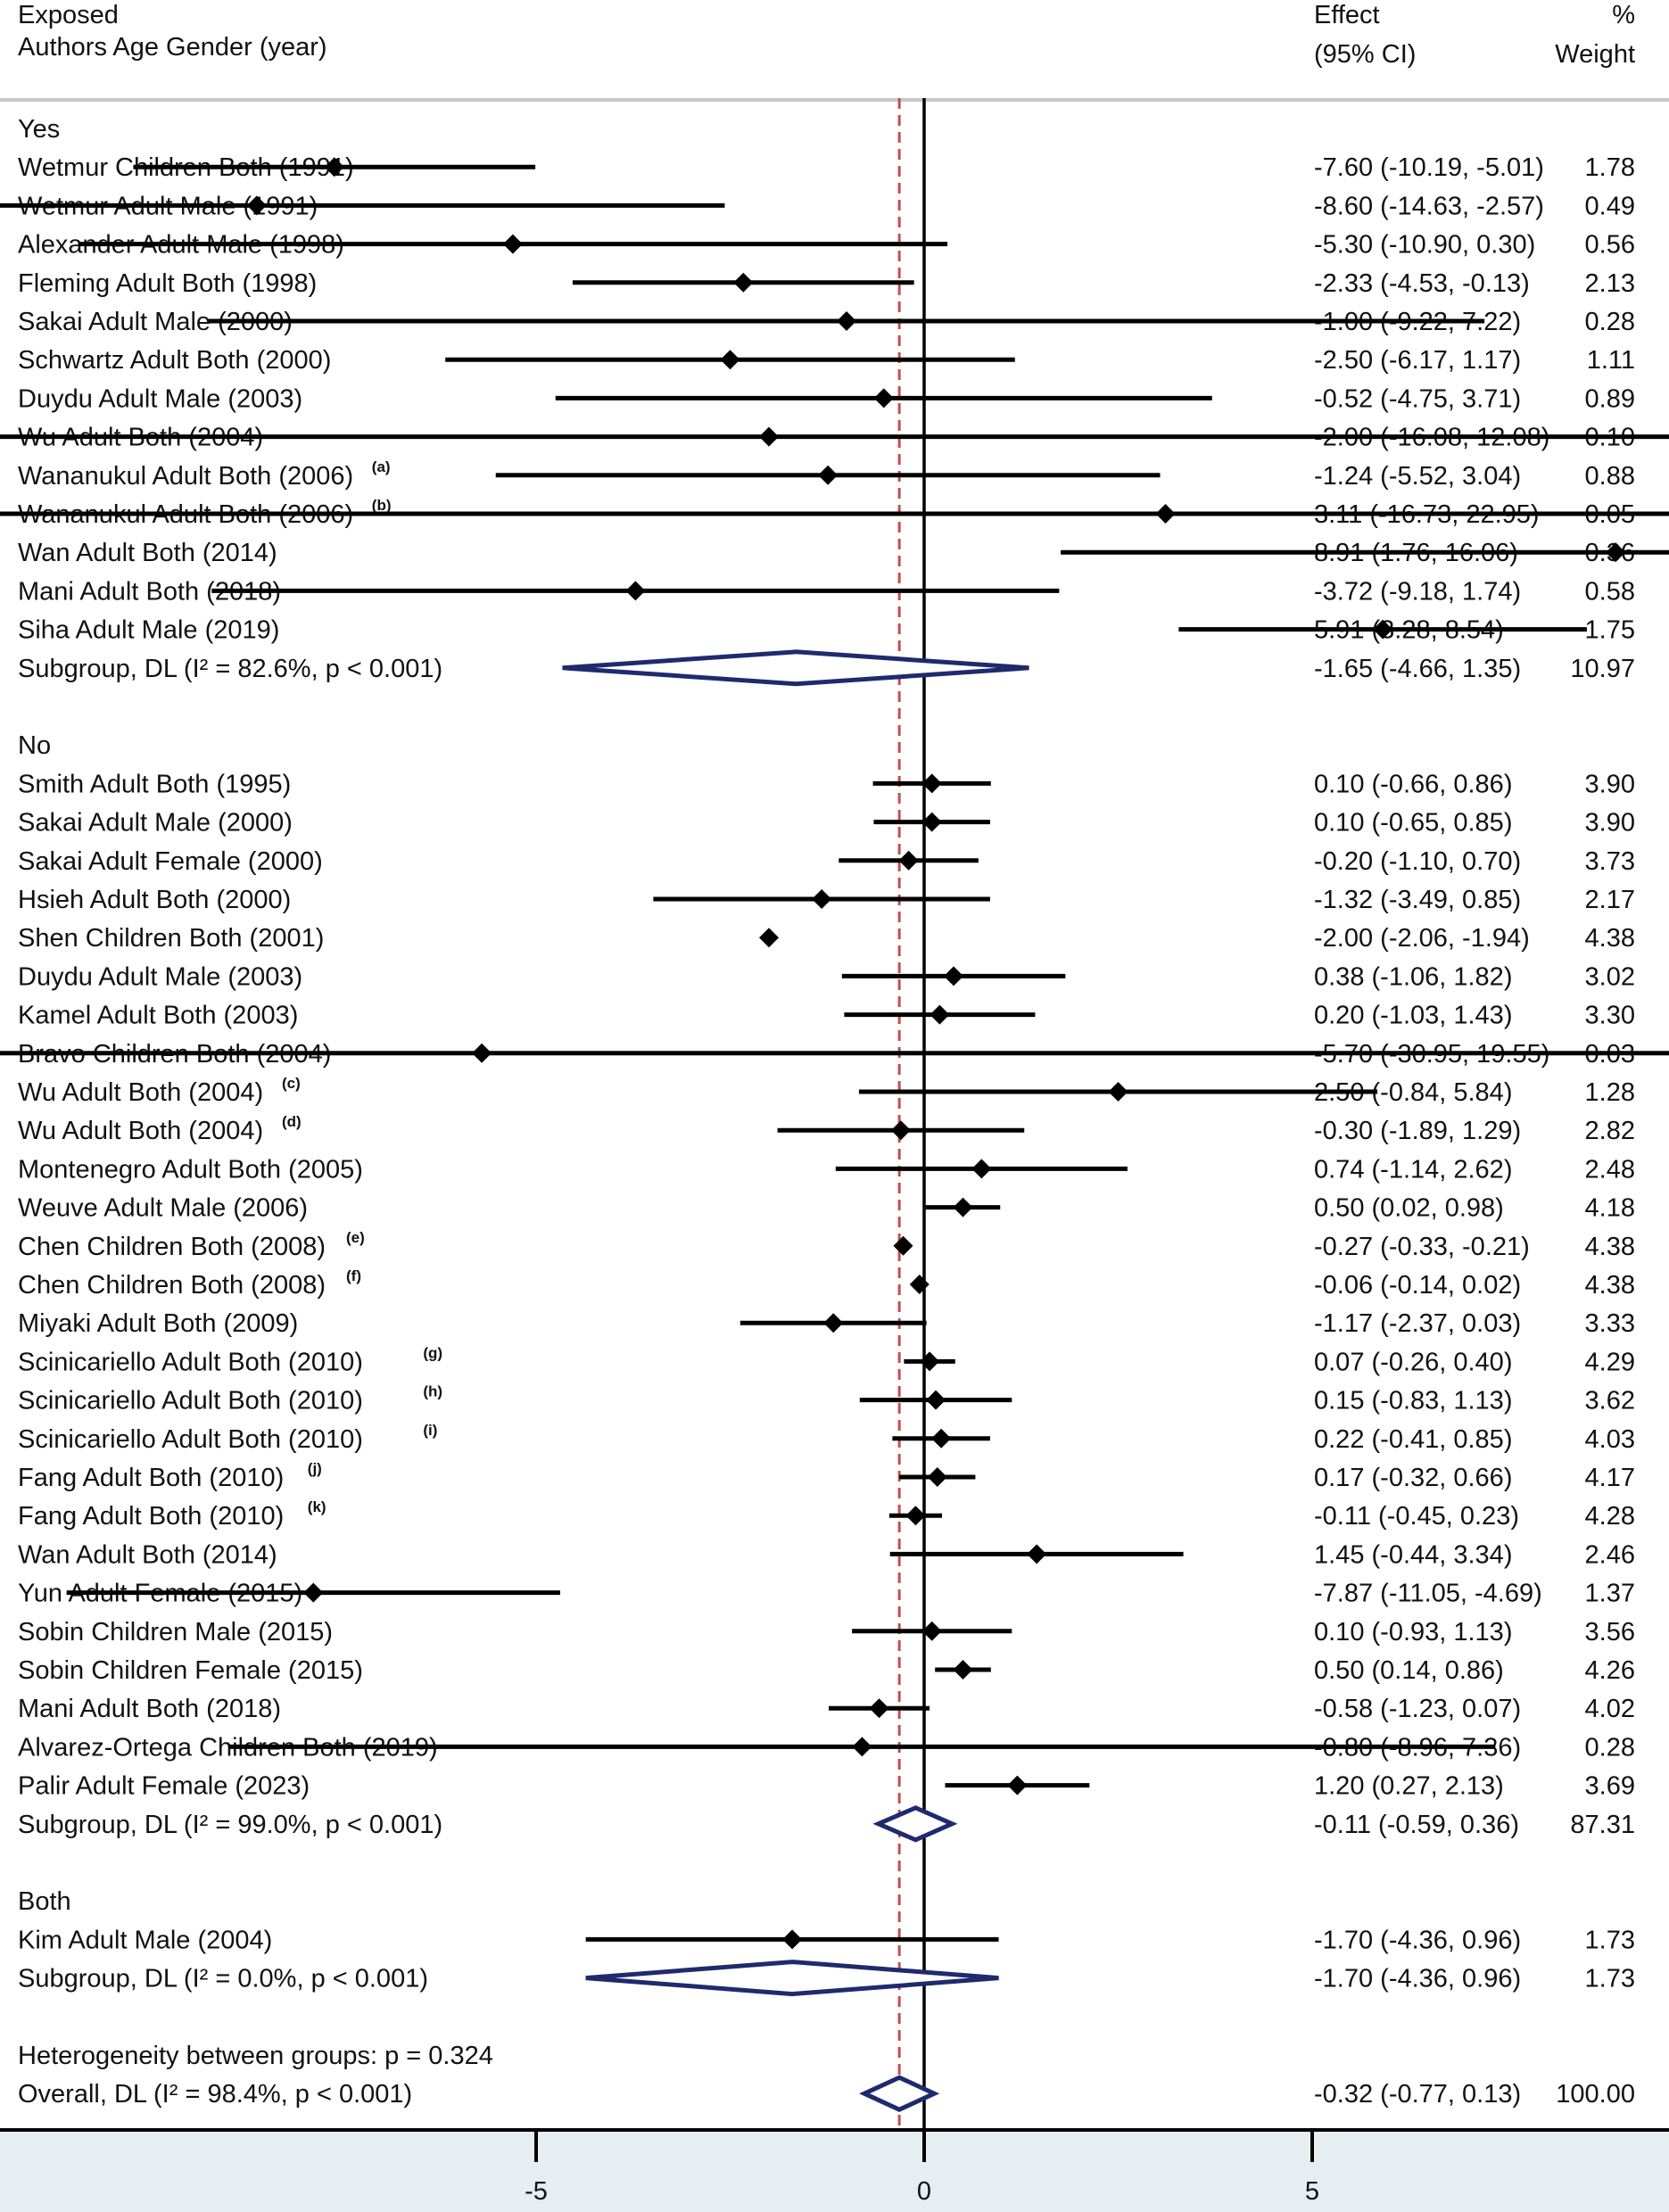 This screenshot has height=2212, width=1669. I want to click on effect-ci-text: -0.11 (-0.45, 0.23), so click(1416, 1517).